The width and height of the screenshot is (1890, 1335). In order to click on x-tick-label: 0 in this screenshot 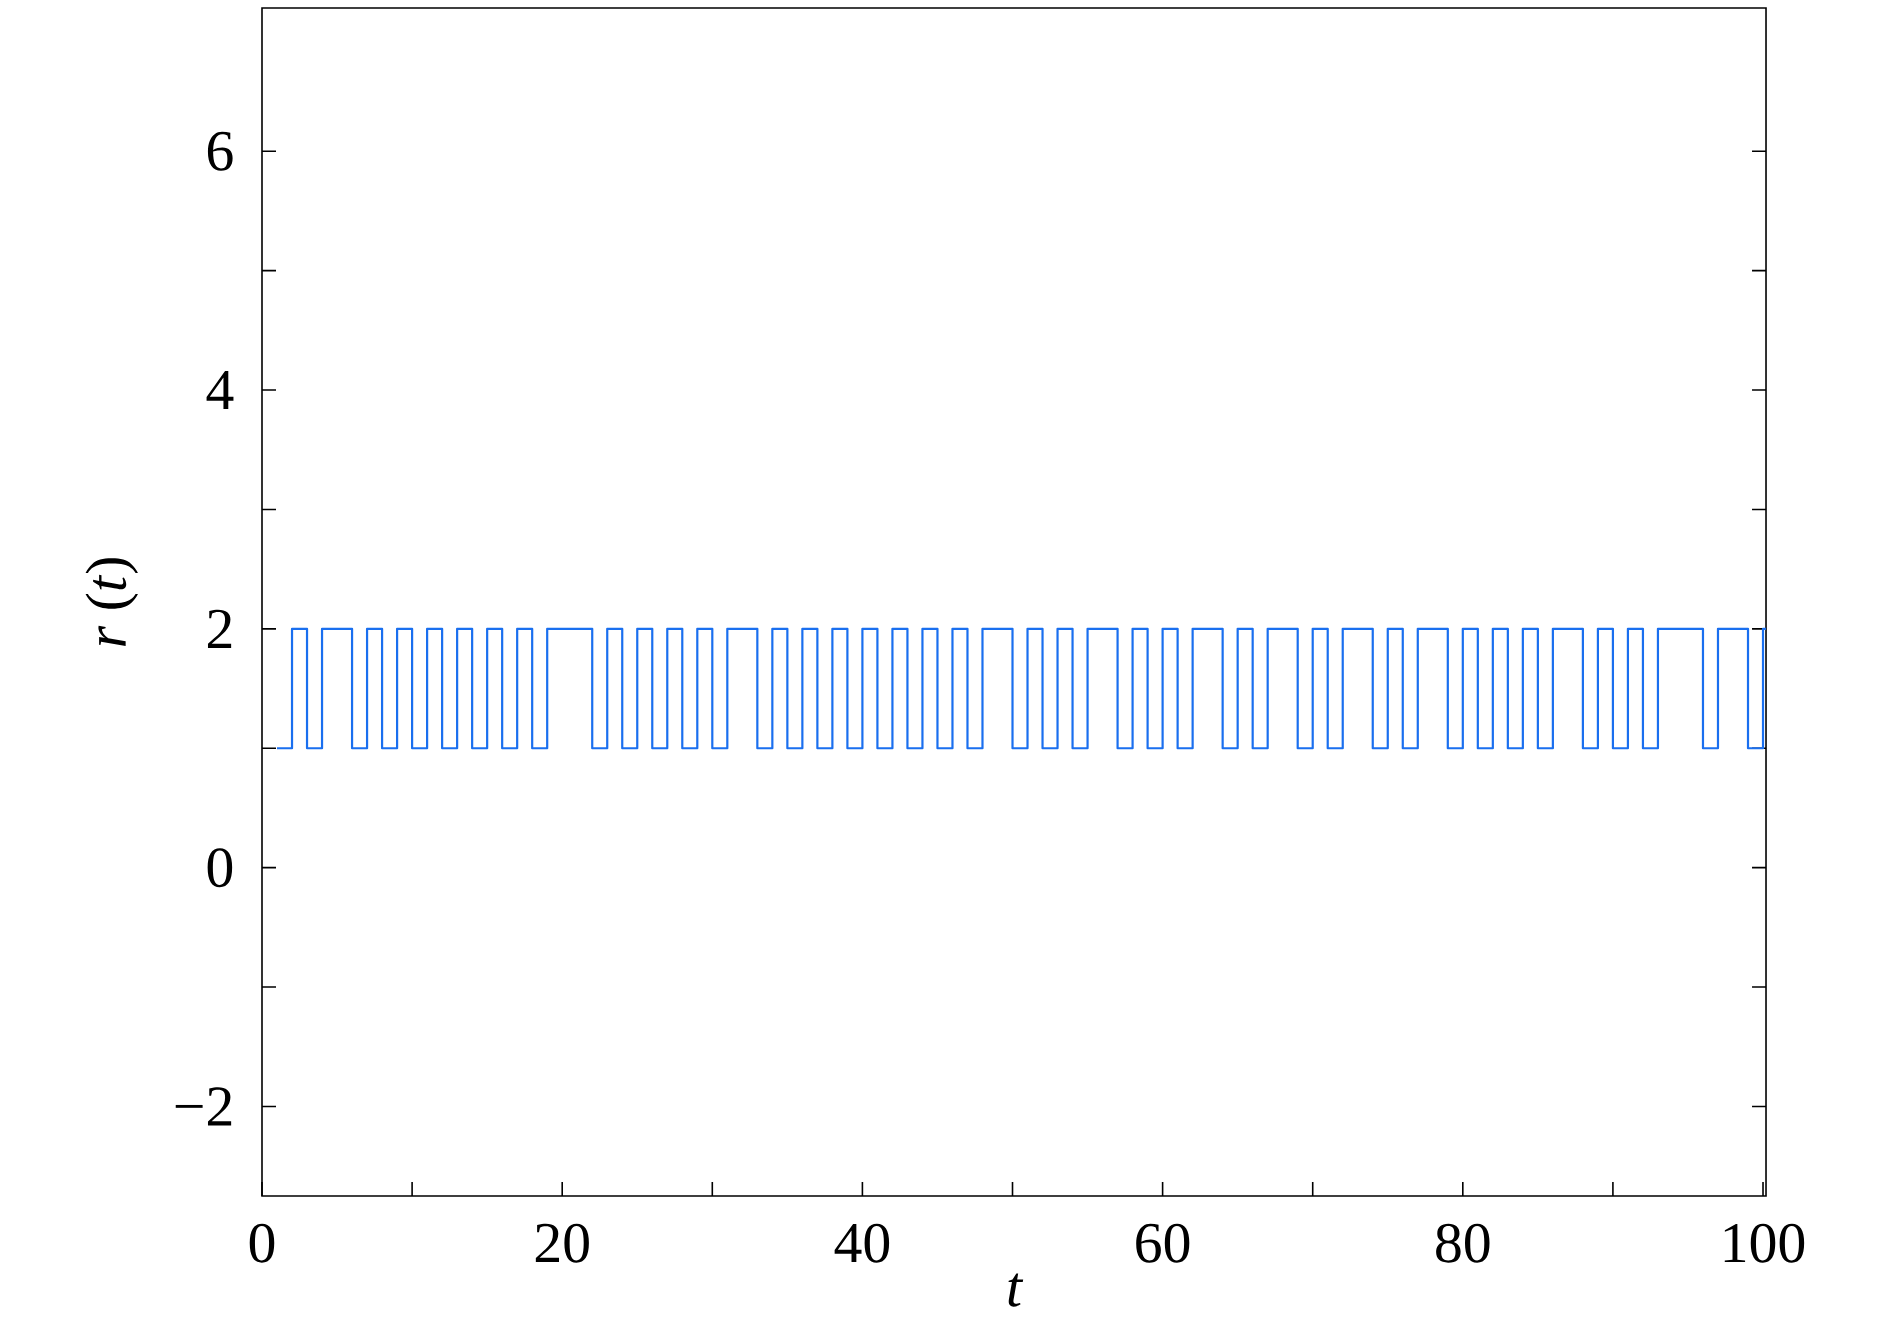, I will do `click(262, 1243)`.